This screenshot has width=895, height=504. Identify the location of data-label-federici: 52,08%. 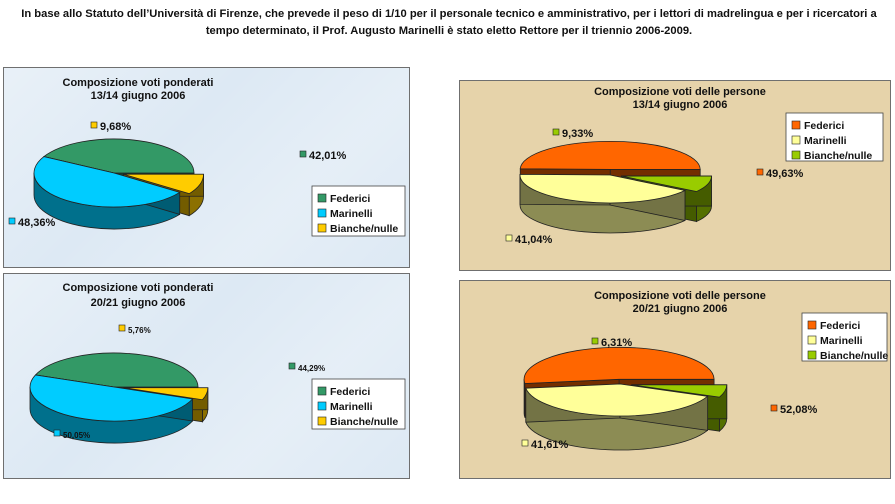
(799, 410).